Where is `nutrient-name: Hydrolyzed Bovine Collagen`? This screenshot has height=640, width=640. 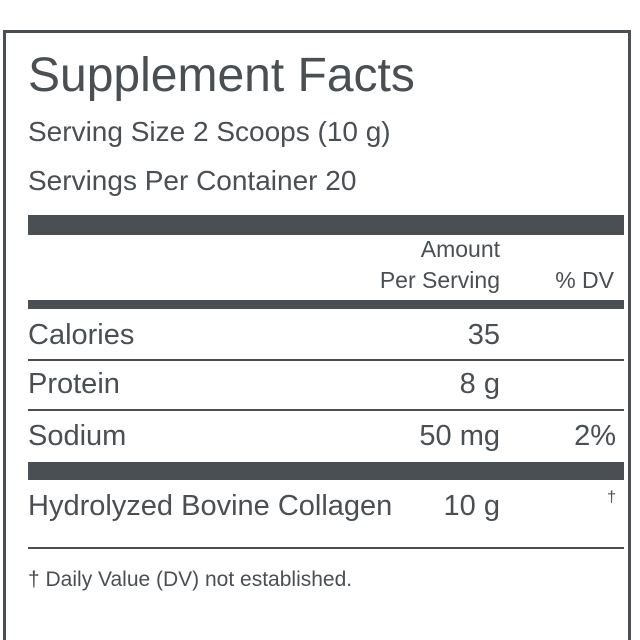 nutrient-name: Hydrolyzed Bovine Collagen is located at coordinates (210, 506).